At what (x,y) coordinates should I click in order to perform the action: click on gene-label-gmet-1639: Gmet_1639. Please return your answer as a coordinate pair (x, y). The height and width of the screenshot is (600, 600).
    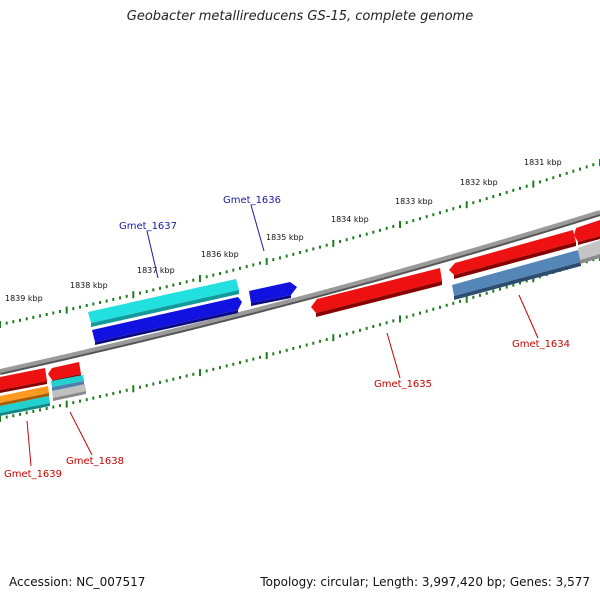
    Looking at the image, I should click on (33, 474).